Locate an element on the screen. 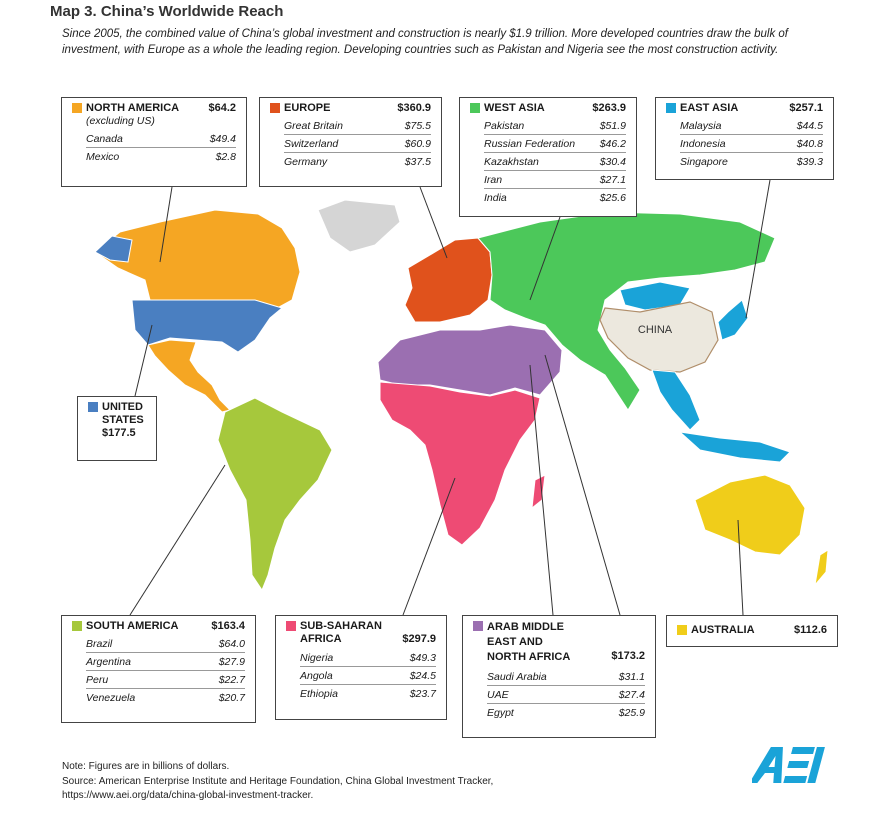 This screenshot has height=817, width=881. east-asia-total: $257.1 is located at coordinates (806, 108).